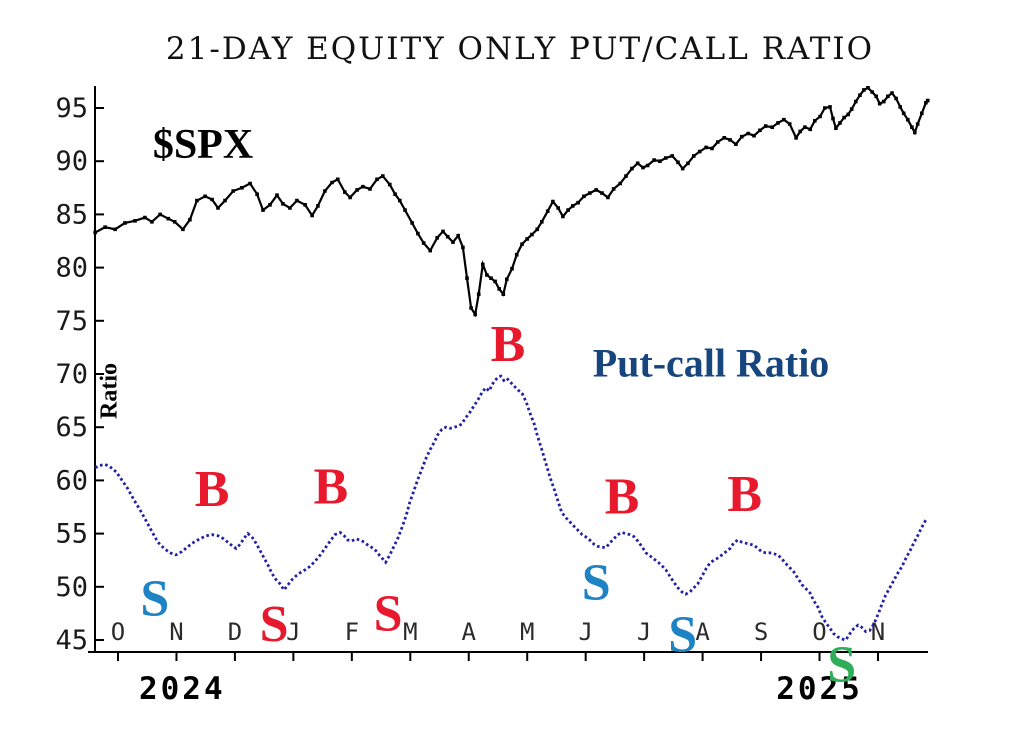 The height and width of the screenshot is (749, 1017). Describe the element at coordinates (711, 363) in the screenshot. I see `putcall-series-label: Put-call Ratio` at that location.